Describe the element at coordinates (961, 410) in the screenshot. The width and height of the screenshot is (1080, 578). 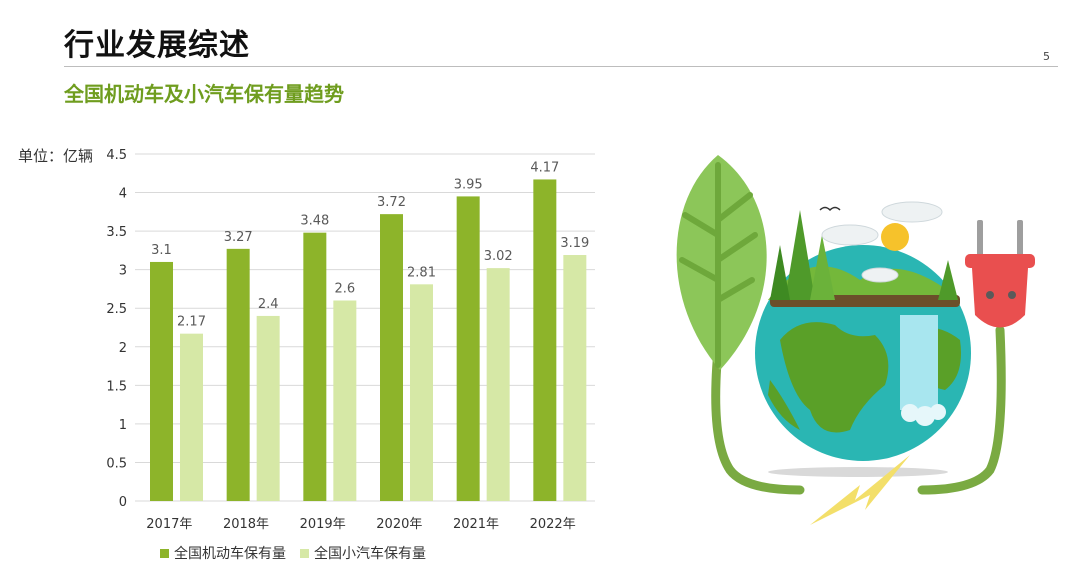
I see `plug-cable-icon` at that location.